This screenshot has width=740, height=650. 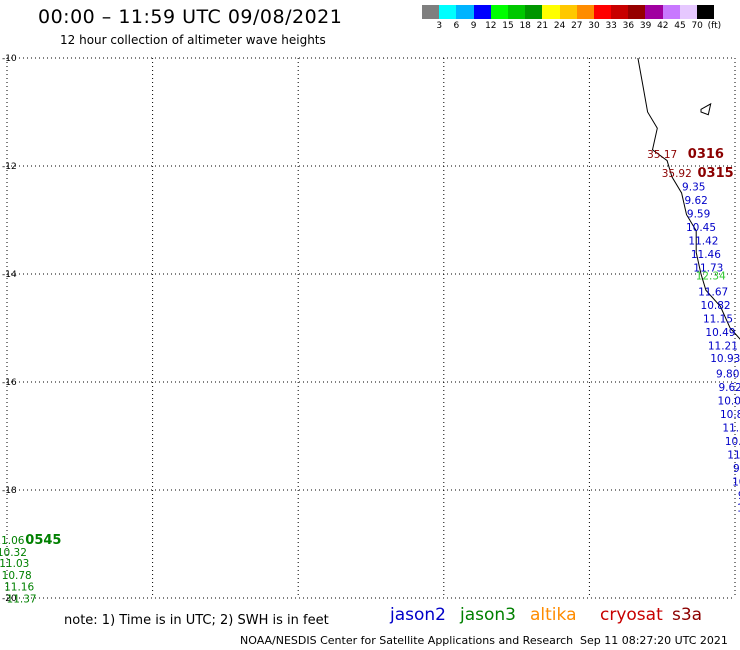 What do you see at coordinates (9, 275) in the screenshot?
I see `latitude-label: -14` at bounding box center [9, 275].